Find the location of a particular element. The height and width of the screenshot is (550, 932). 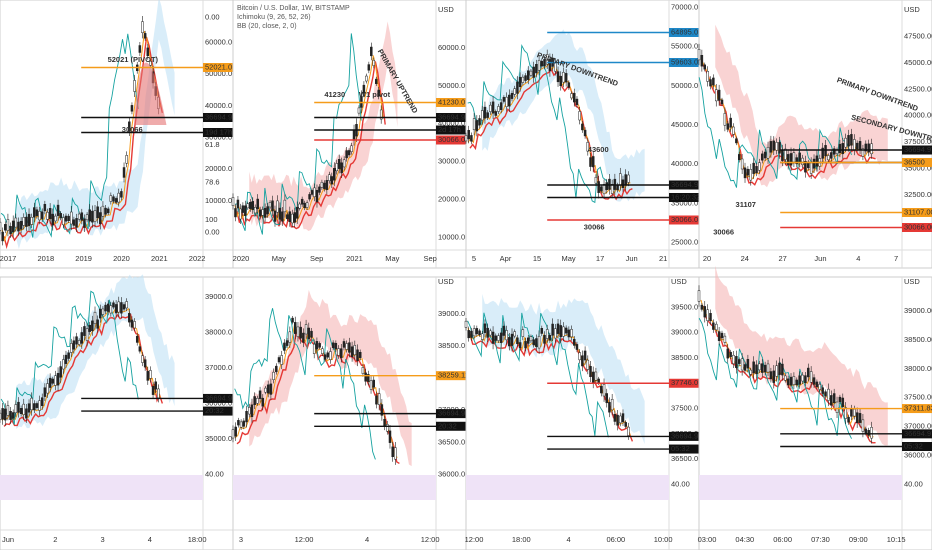

price-label: 36000.00 is located at coordinates (918, 455).